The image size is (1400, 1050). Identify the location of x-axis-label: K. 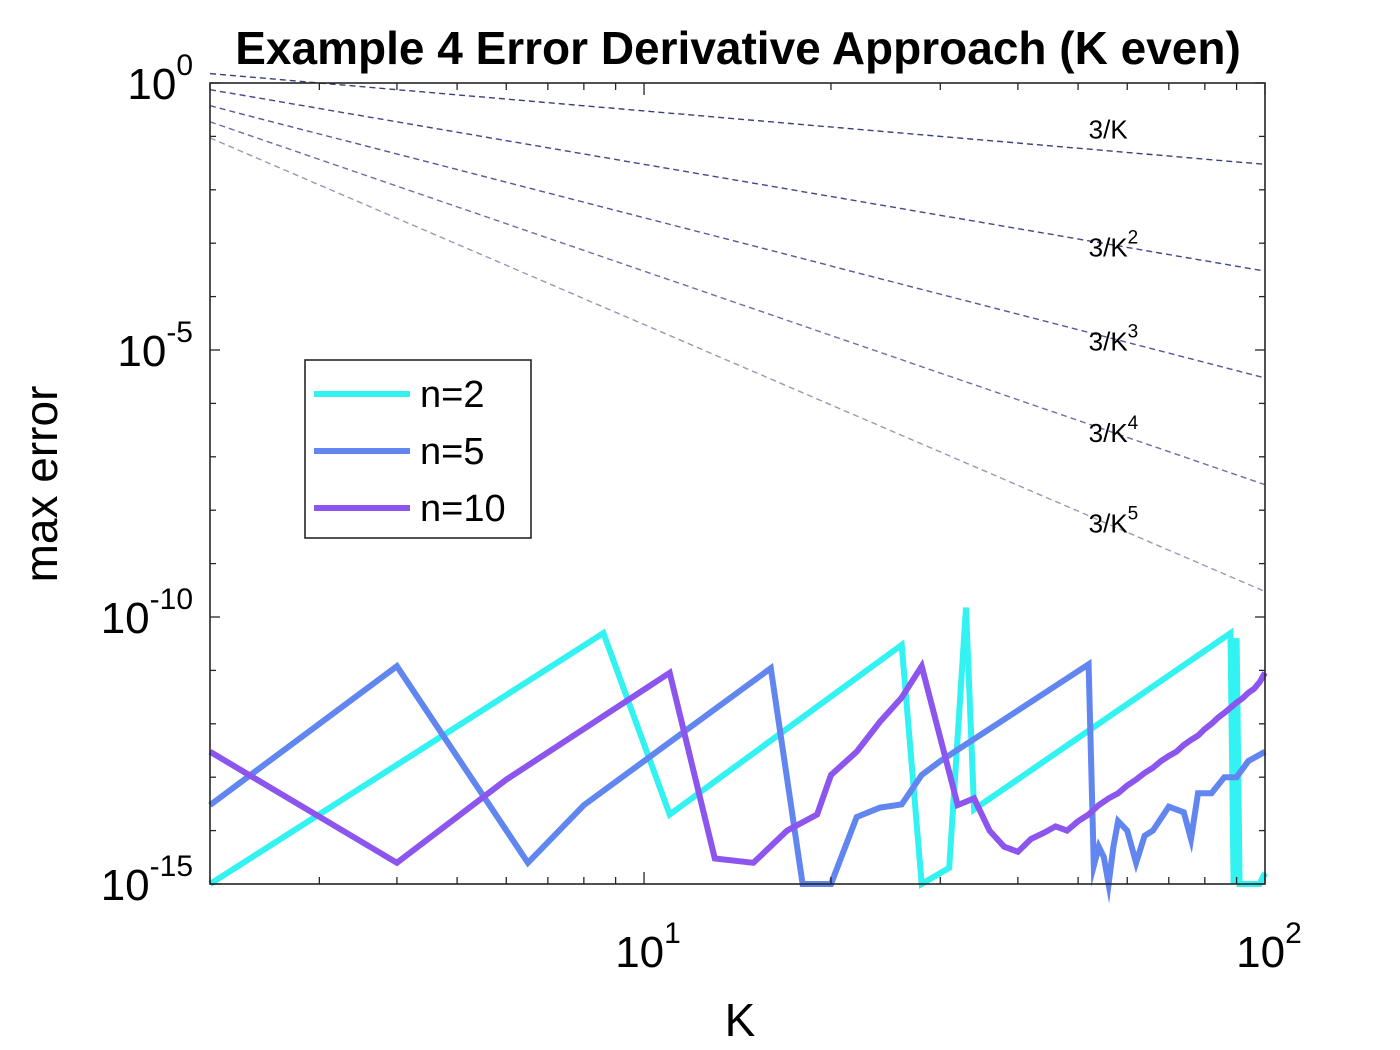
(740, 1020).